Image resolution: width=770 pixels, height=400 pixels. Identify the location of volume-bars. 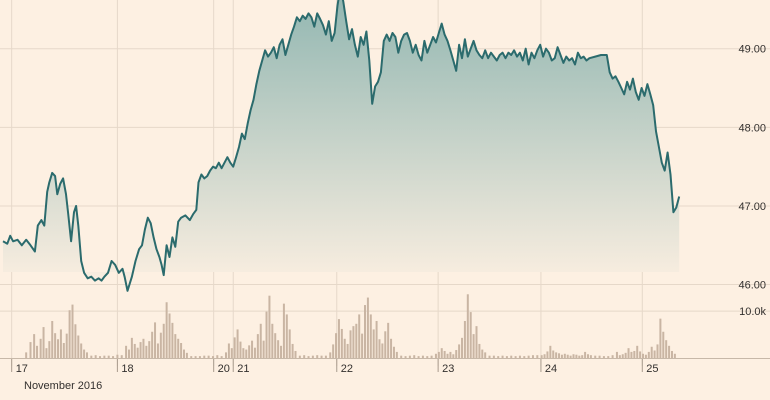
(350, 326).